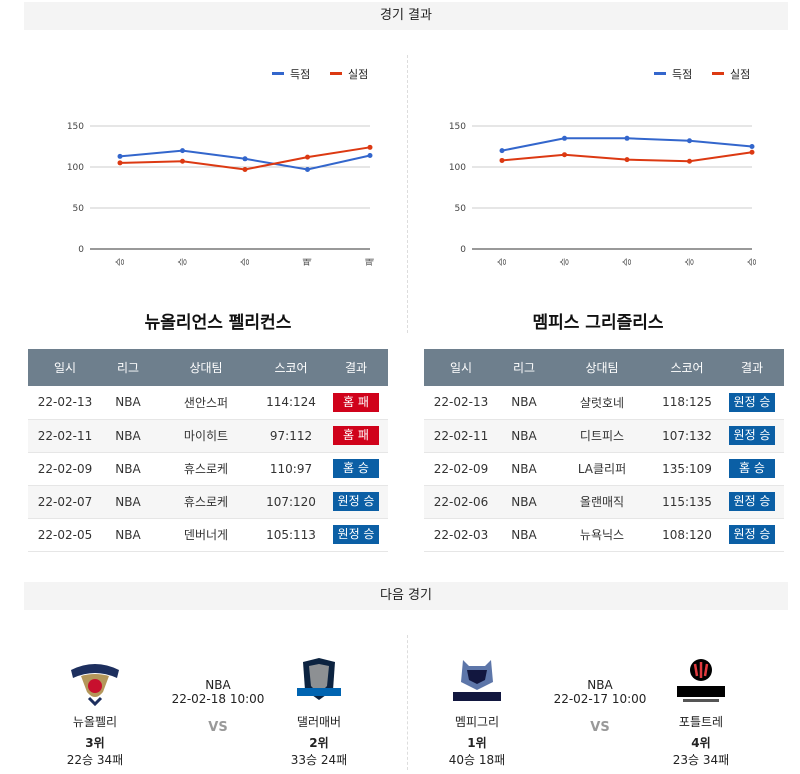 This screenshot has width=800, height=774. What do you see at coordinates (291, 502) in the screenshot?
I see `cell-score: 107:120` at bounding box center [291, 502].